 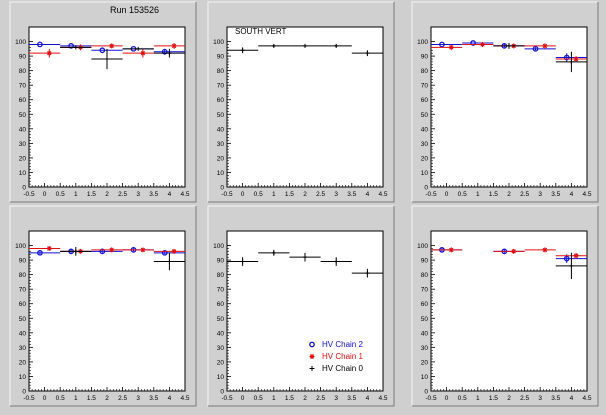 I want to click on x-tick-label: 4, so click(x=572, y=398).